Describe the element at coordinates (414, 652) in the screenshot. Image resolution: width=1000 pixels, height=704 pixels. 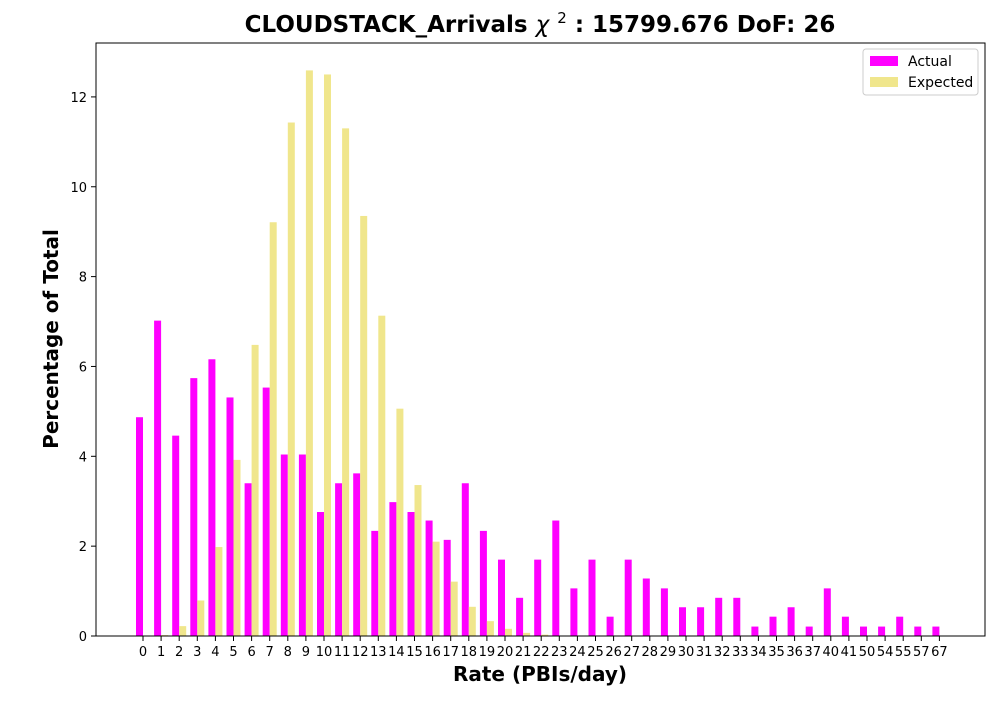
I see `x-tick-label-15: 15` at that location.